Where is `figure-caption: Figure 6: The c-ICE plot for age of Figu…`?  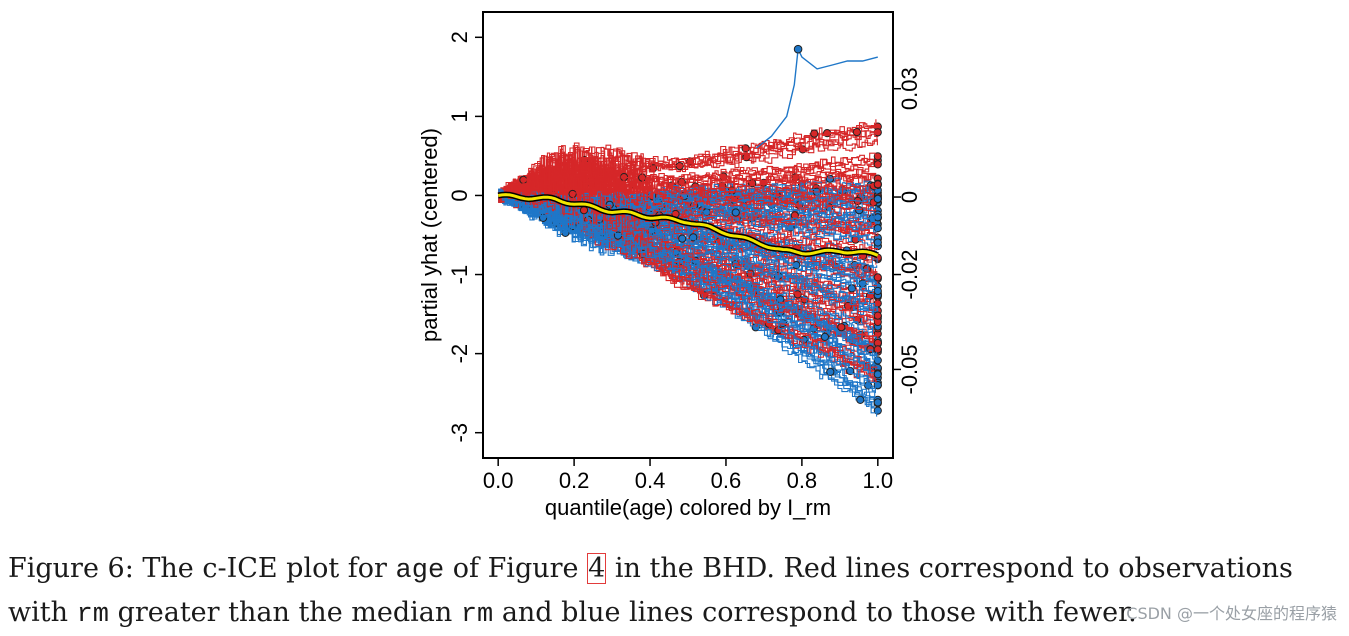 figure-caption: Figure 6: The c-ICE plot for age of Figu… is located at coordinates (678, 592).